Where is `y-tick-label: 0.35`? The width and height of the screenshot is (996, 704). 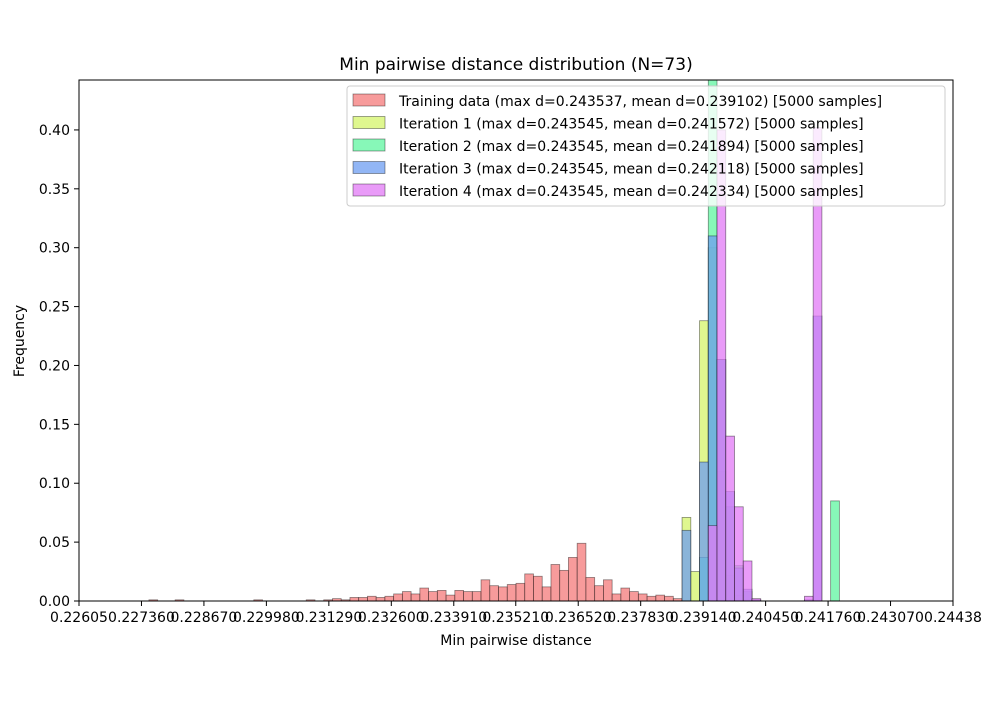 y-tick-label: 0.35 is located at coordinates (54, 190).